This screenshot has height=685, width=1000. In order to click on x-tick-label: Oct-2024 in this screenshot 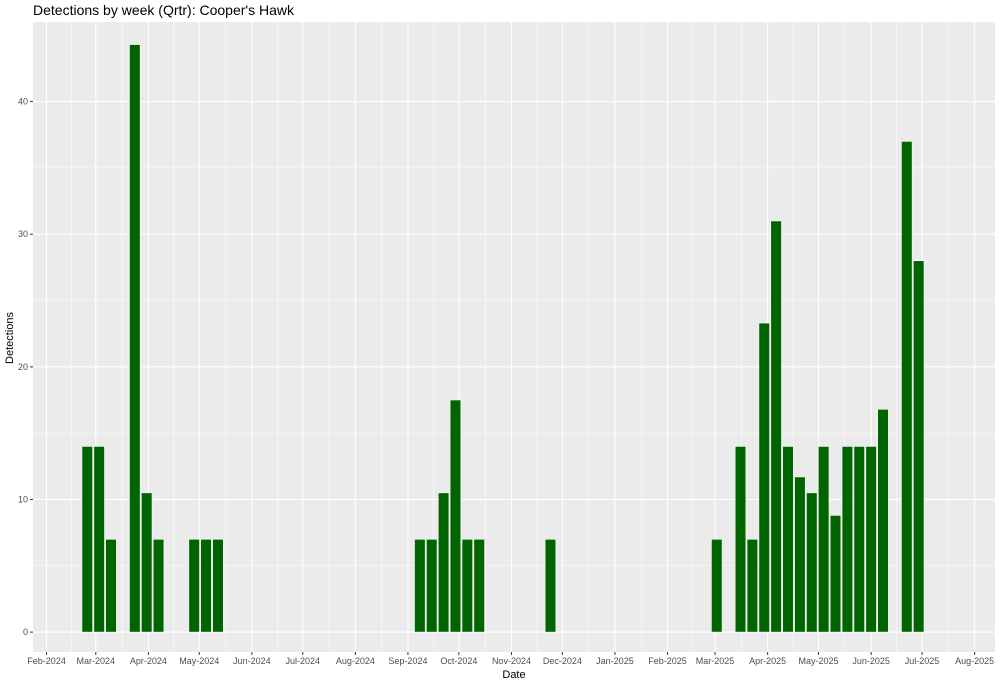, I will do `click(458, 661)`.